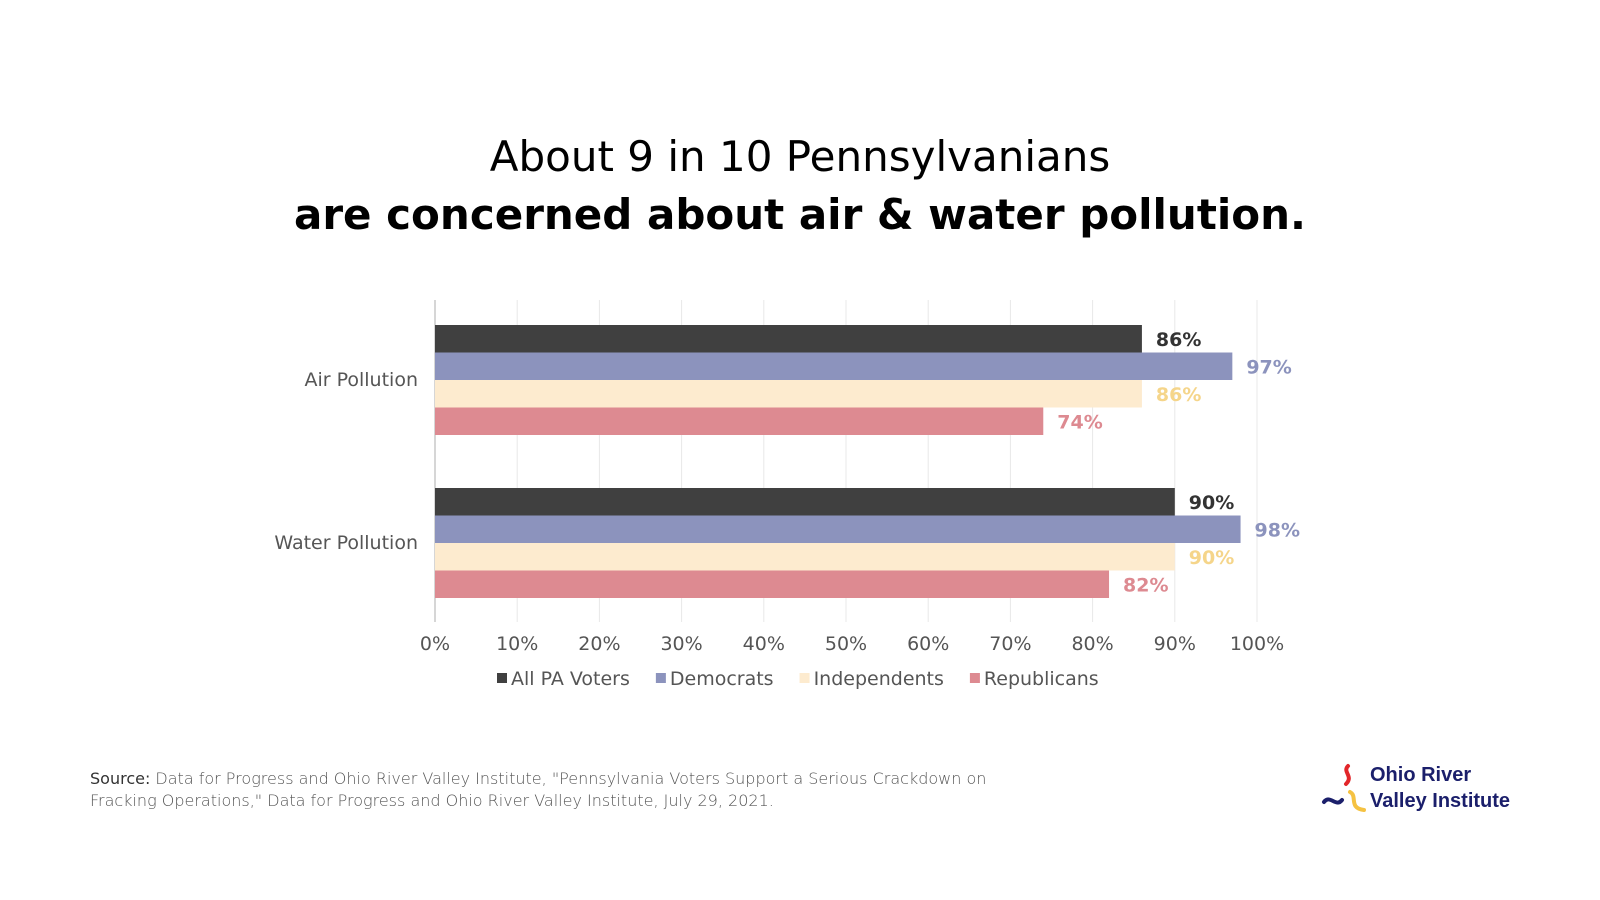  Describe the element at coordinates (1344, 788) in the screenshot. I see `river-mark-icon` at that location.